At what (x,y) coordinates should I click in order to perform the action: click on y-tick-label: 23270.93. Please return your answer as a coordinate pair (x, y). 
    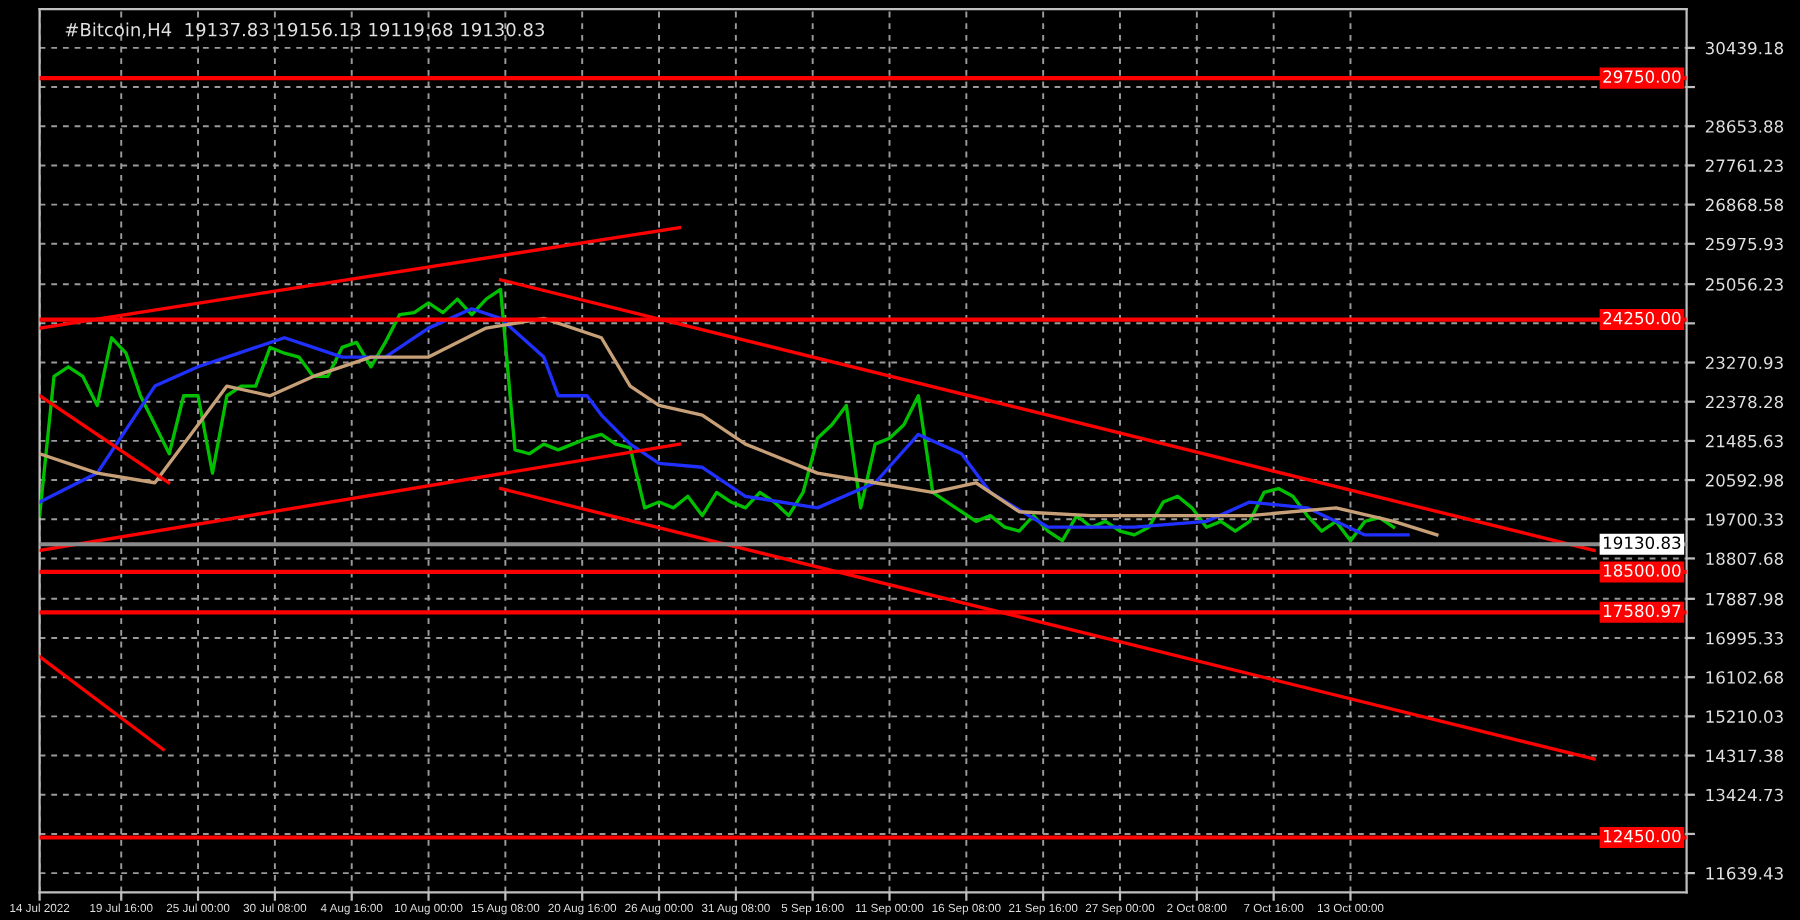
    Looking at the image, I should click on (1744, 363).